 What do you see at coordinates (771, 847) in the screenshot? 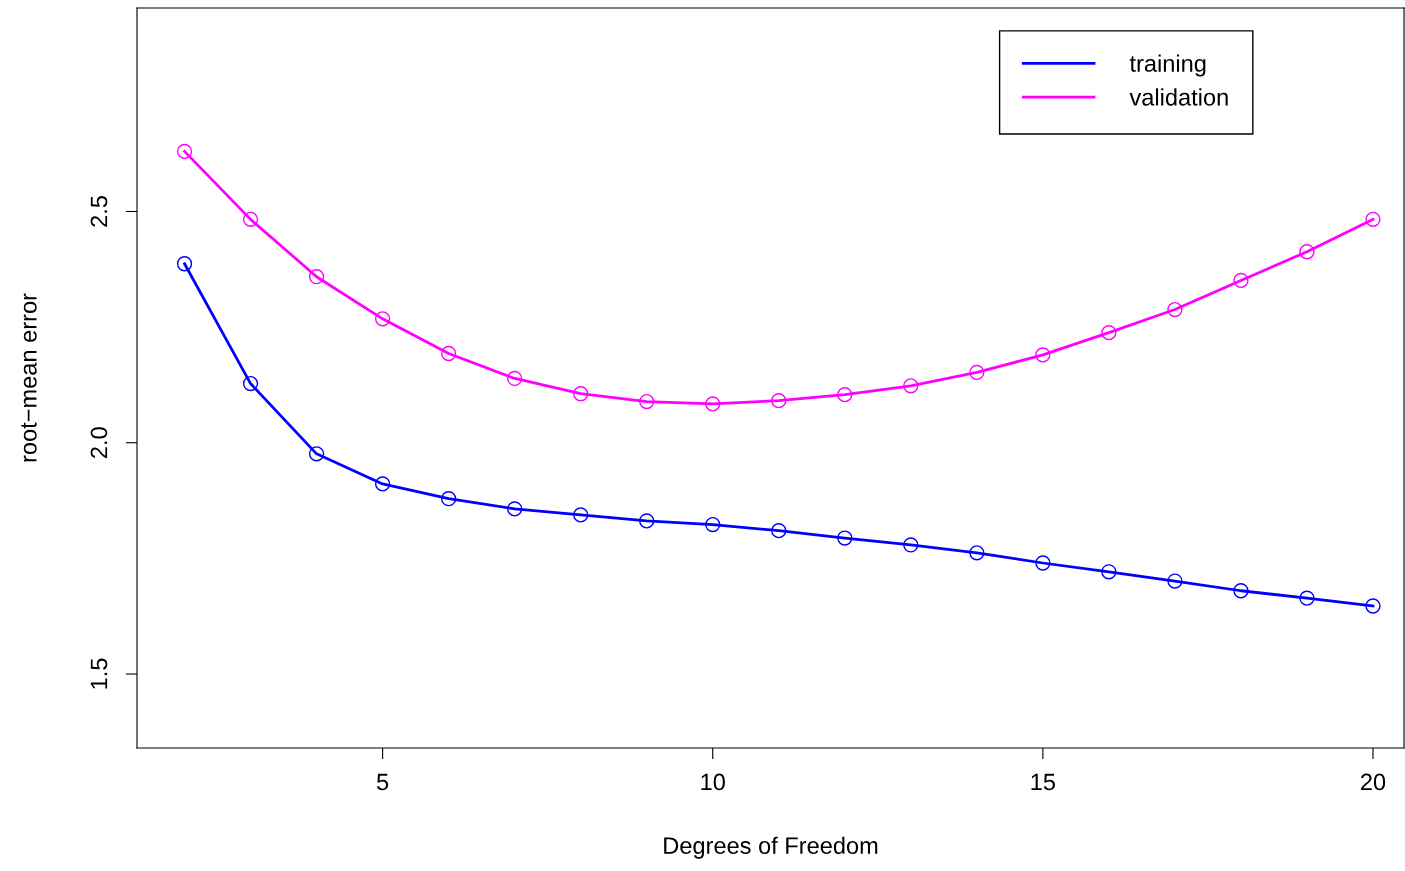
I see `x-axis-title: Degrees of Freedom` at bounding box center [771, 847].